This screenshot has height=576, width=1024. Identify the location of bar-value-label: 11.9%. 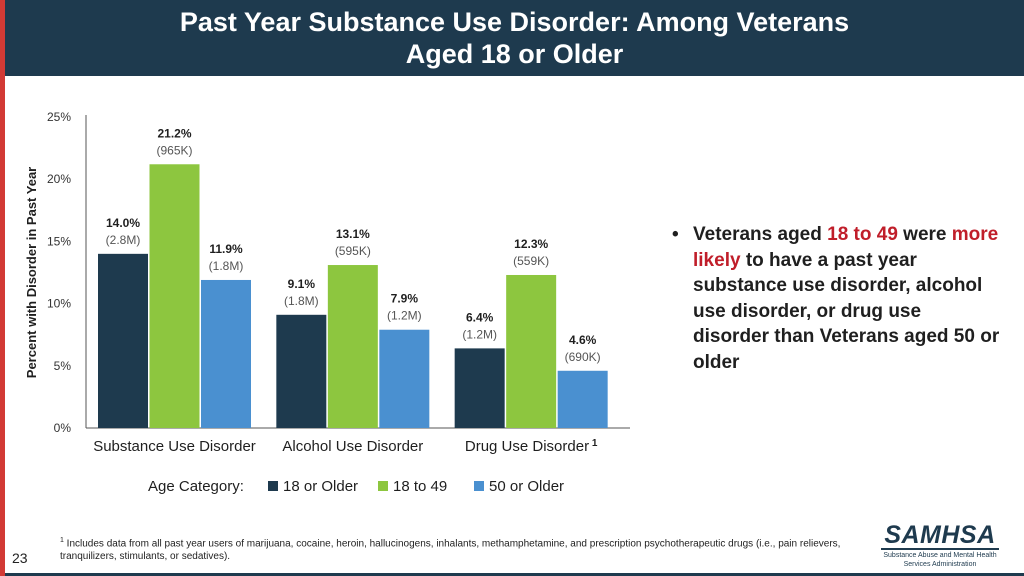
(226, 249).